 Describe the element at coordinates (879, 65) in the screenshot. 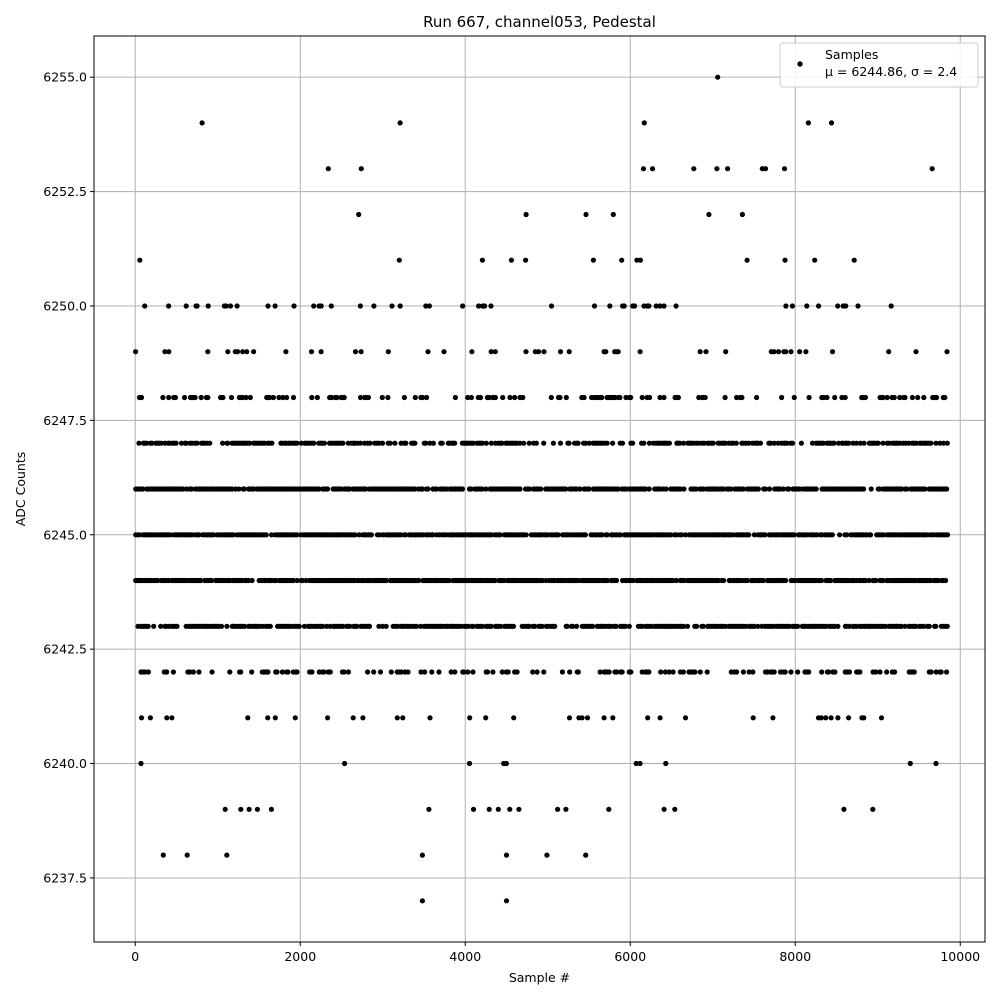

I see `legend: Samples μ = 6244.86, σ = 2.4` at that location.